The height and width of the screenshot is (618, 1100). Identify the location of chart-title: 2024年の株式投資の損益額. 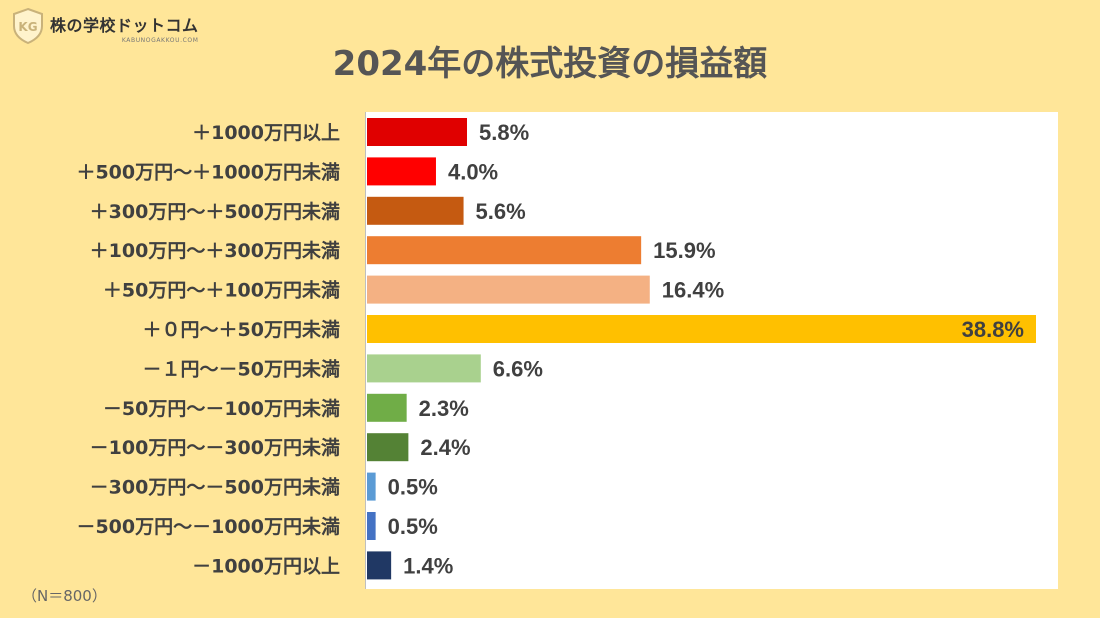
(550, 64).